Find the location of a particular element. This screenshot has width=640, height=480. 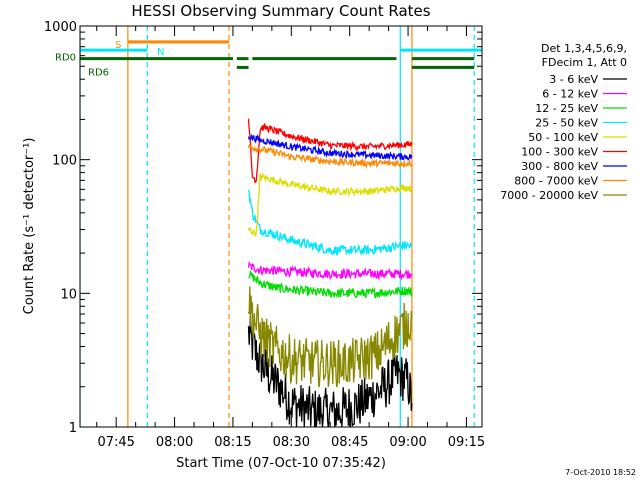

y-axis-label: Count Rate (s⁻¹ detector⁻¹) is located at coordinates (29, 226).